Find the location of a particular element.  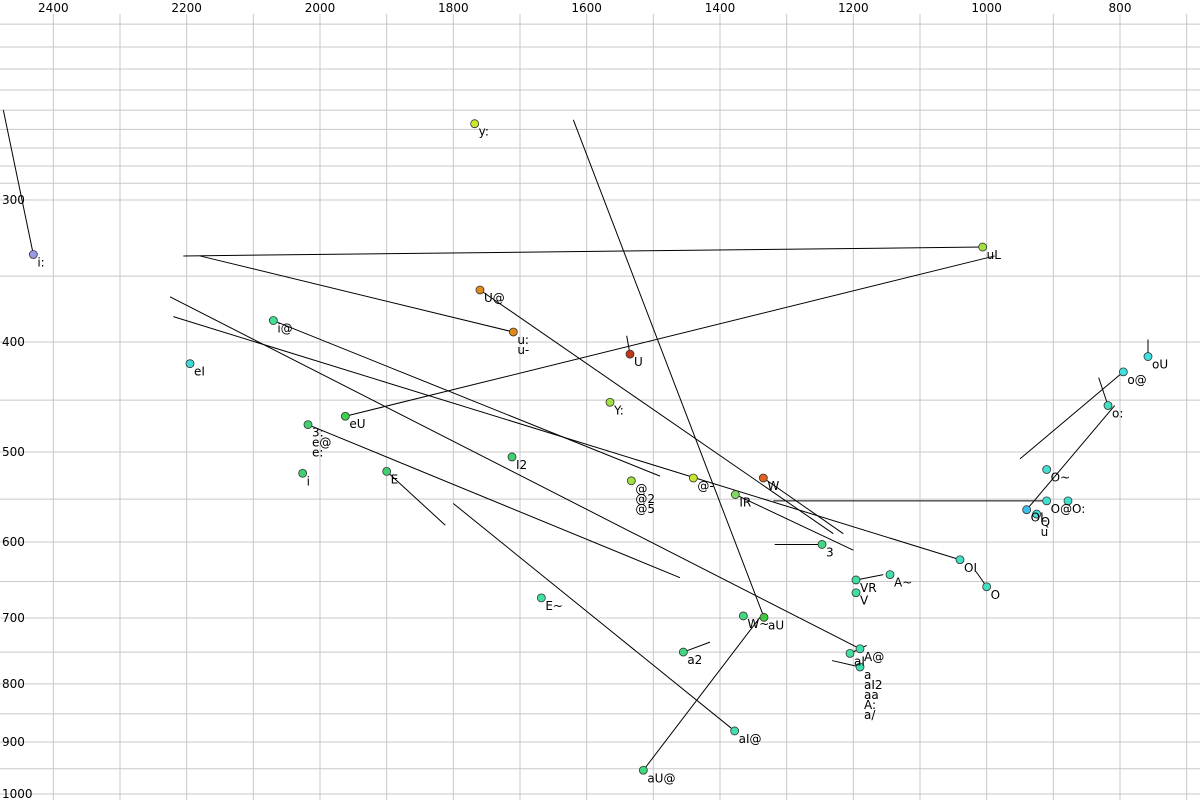

point-label: O is located at coordinates (995, 595).